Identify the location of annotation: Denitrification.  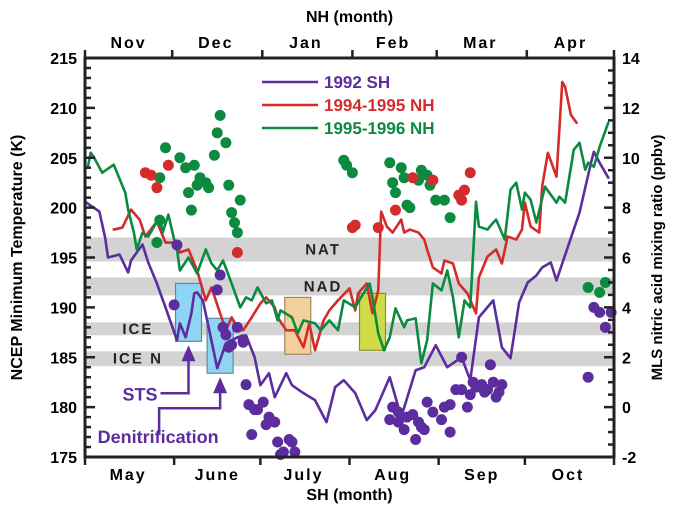
(158, 437).